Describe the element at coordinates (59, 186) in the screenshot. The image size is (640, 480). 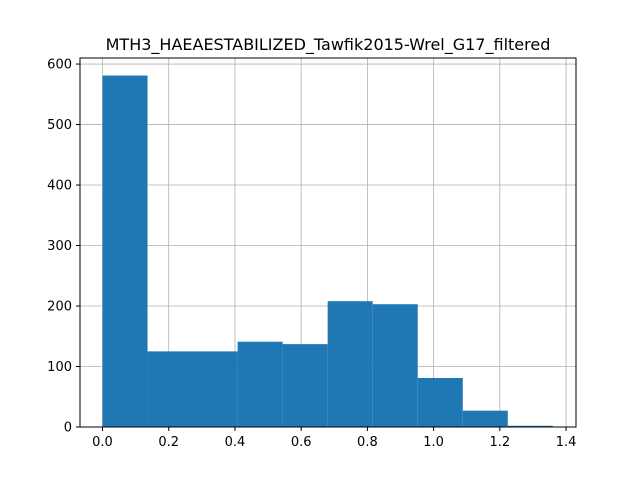
I see `y-tick-label: 400` at that location.